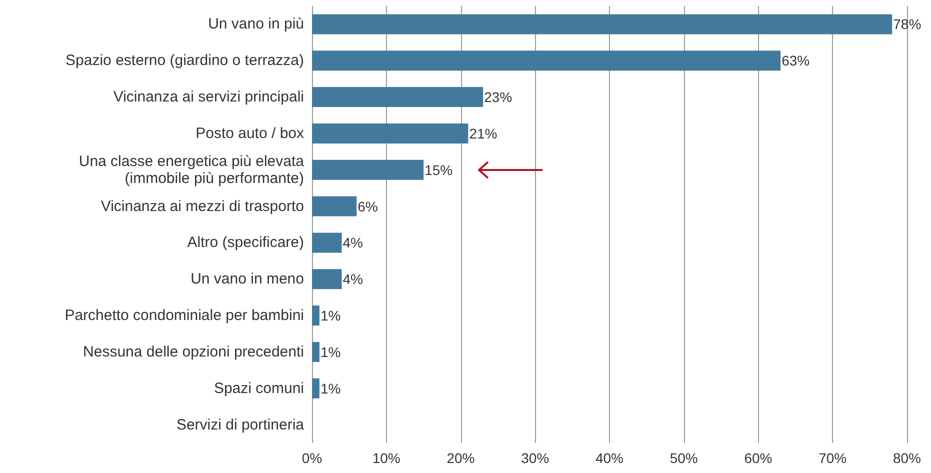  I want to click on x-tick-label: 40%, so click(609, 458).